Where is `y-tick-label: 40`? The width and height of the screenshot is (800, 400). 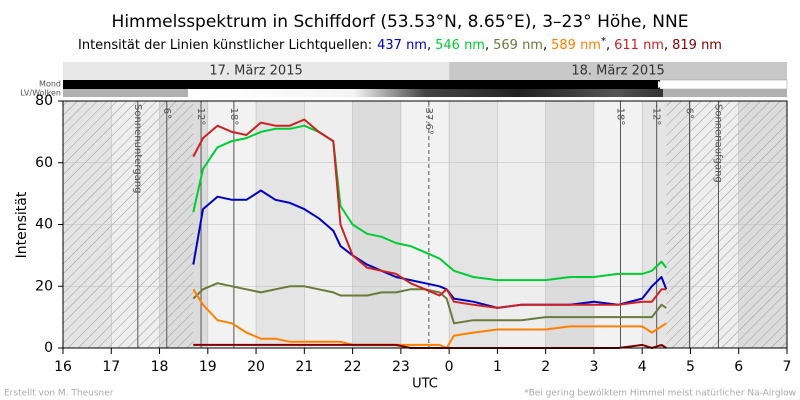 y-tick-label: 40 is located at coordinates (44, 225).